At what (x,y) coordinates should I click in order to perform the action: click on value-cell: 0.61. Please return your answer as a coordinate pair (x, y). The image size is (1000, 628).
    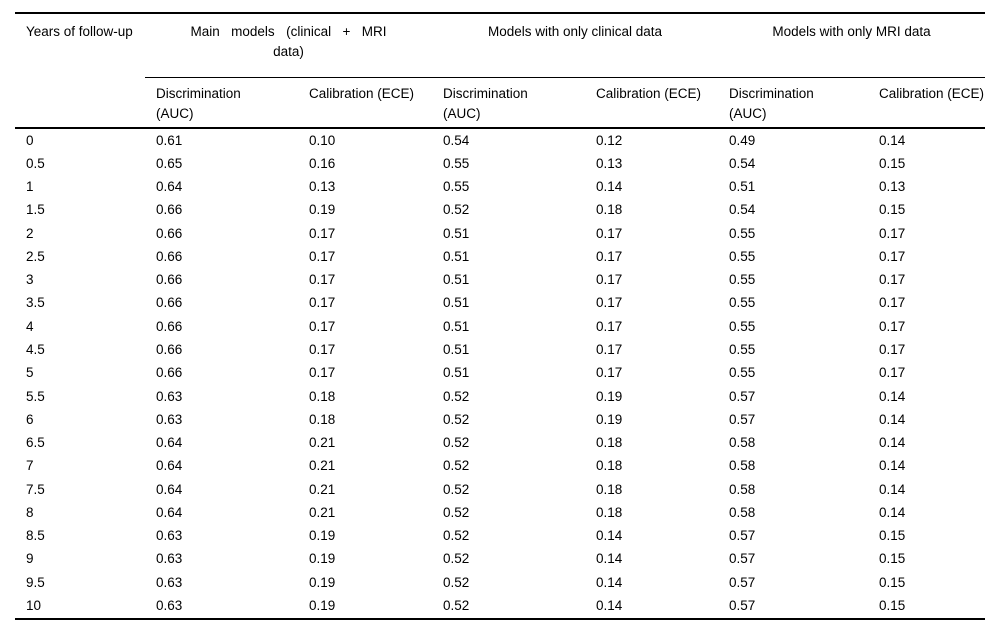
    Looking at the image, I should click on (169, 140).